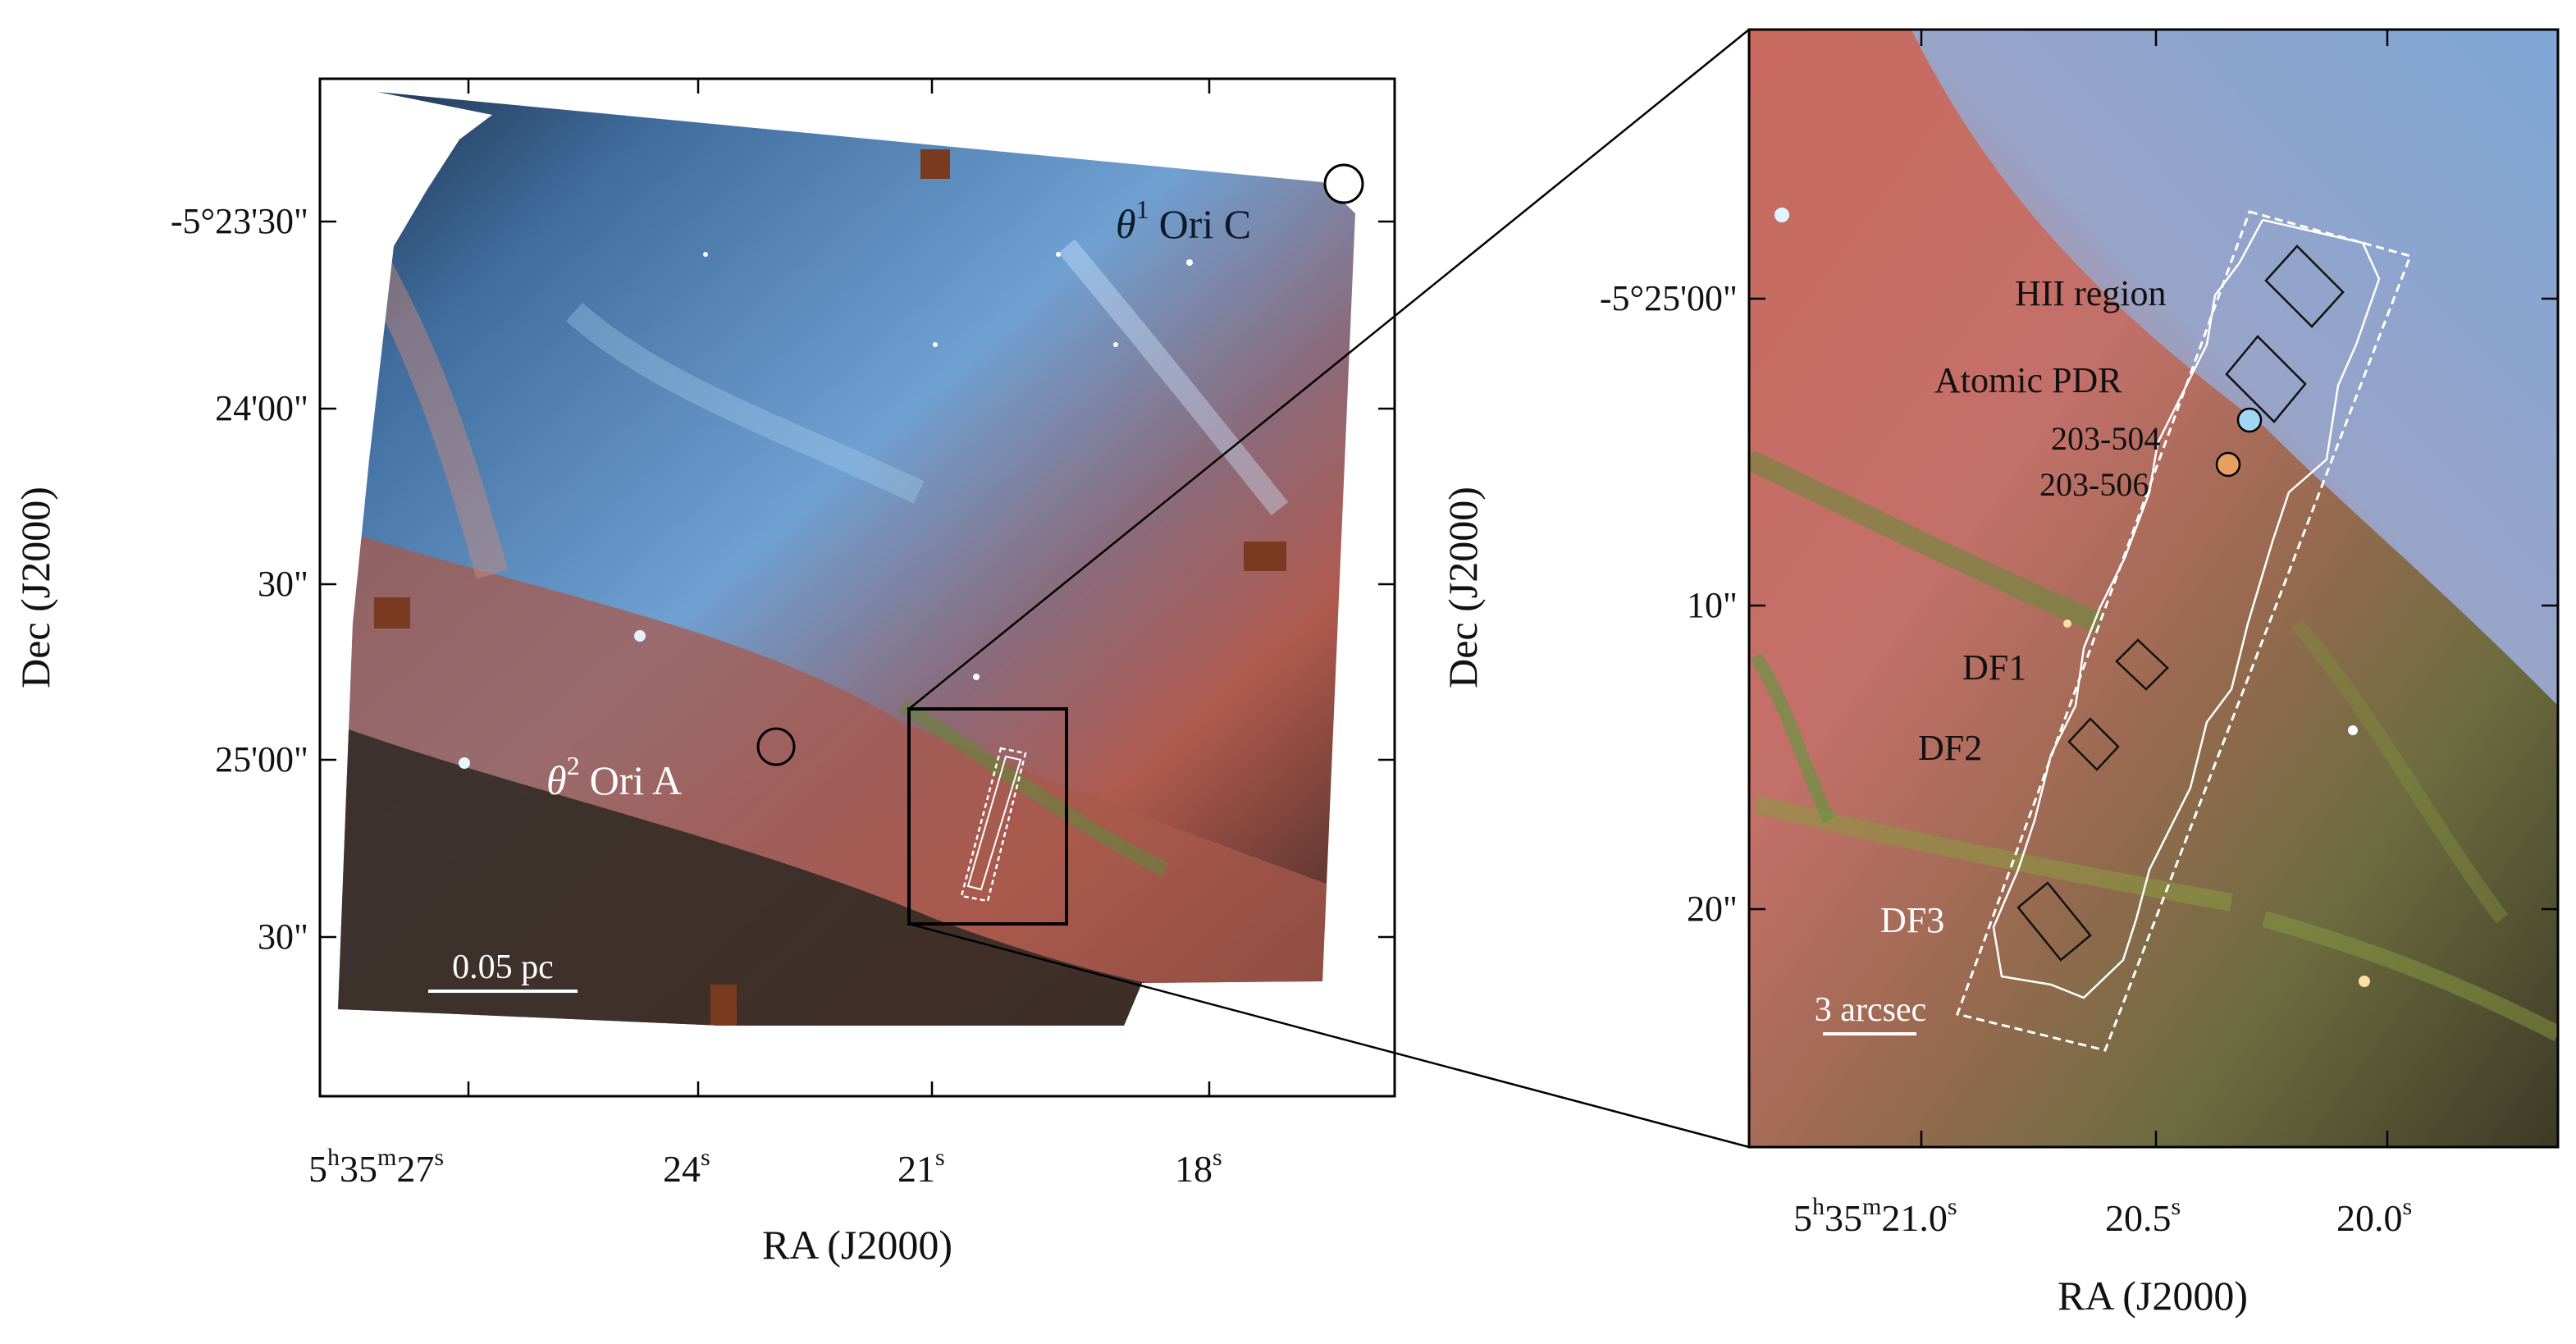 The image size is (2576, 1344). I want to click on right-x-tick-label: 20.5s, so click(2143, 1216).